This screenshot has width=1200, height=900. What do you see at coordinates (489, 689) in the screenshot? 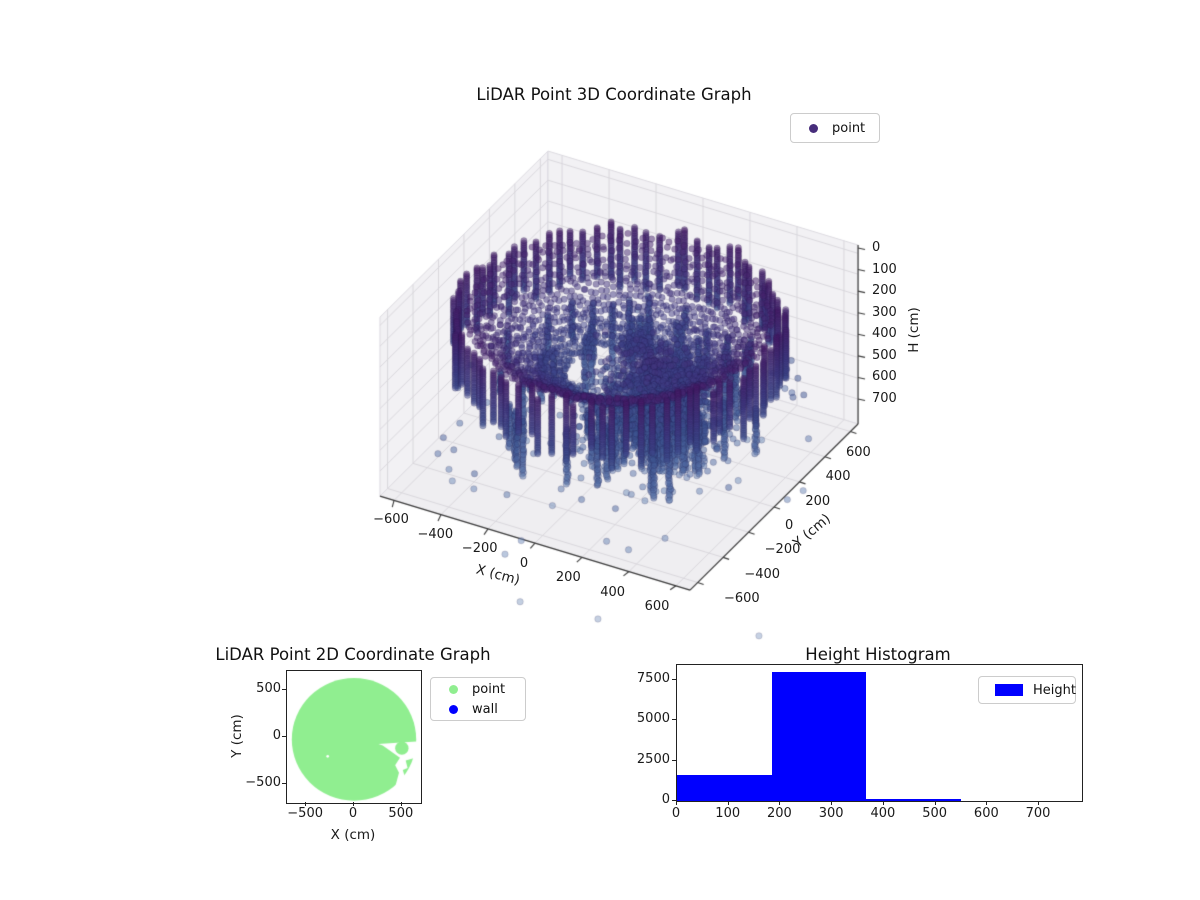
I see `plot2d-legend-label-point: point` at bounding box center [489, 689].